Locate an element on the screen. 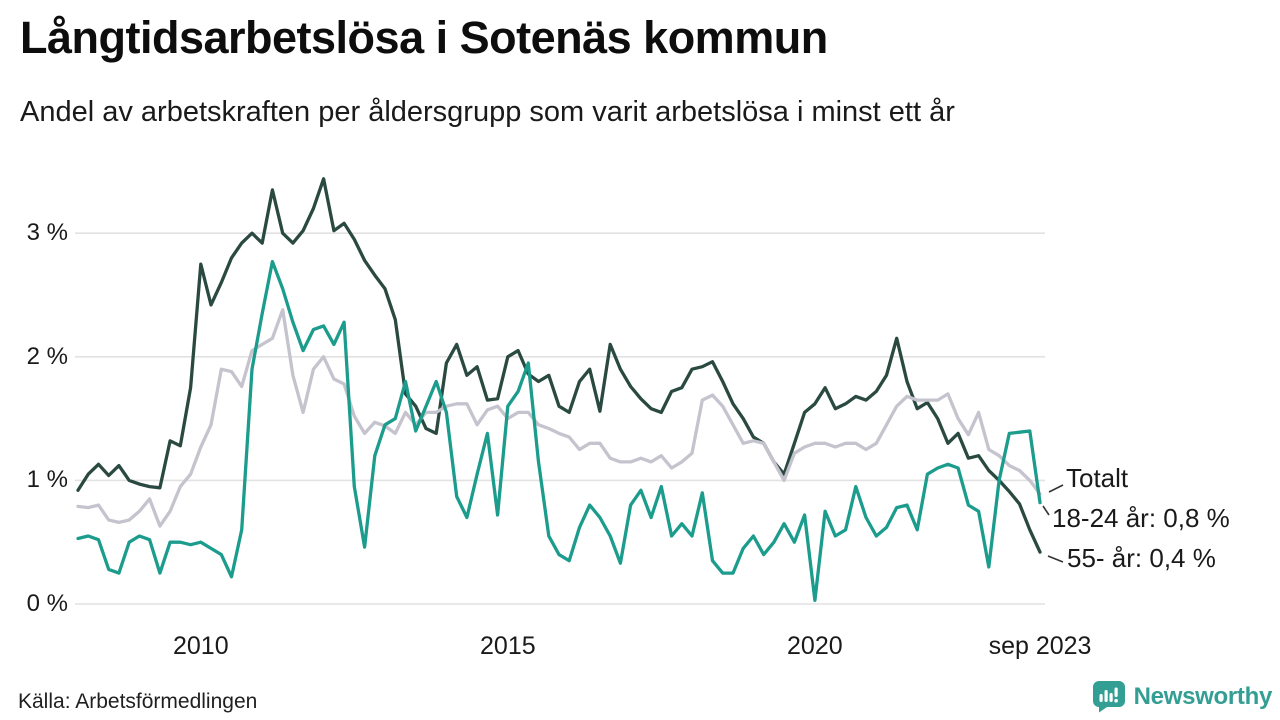  label-connectors is located at coordinates (1053, 523).